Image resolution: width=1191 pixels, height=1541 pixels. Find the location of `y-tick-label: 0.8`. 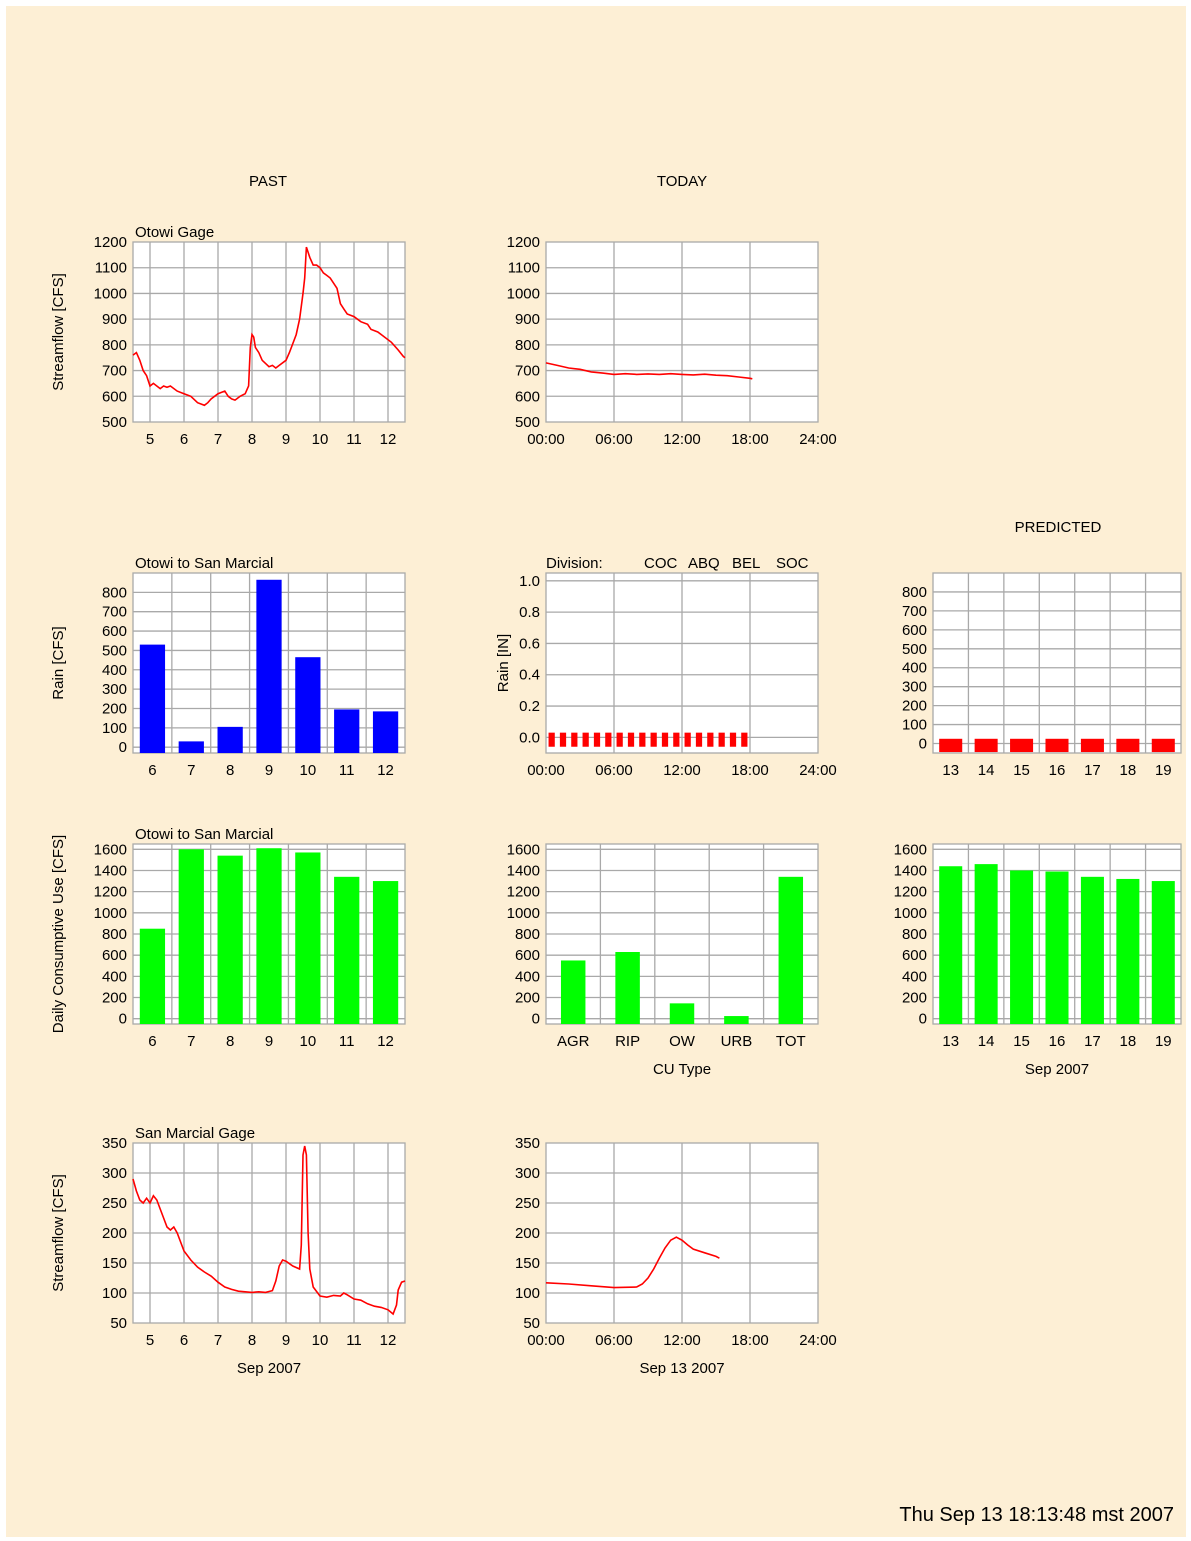

y-tick-label: 0.8 is located at coordinates (529, 612).